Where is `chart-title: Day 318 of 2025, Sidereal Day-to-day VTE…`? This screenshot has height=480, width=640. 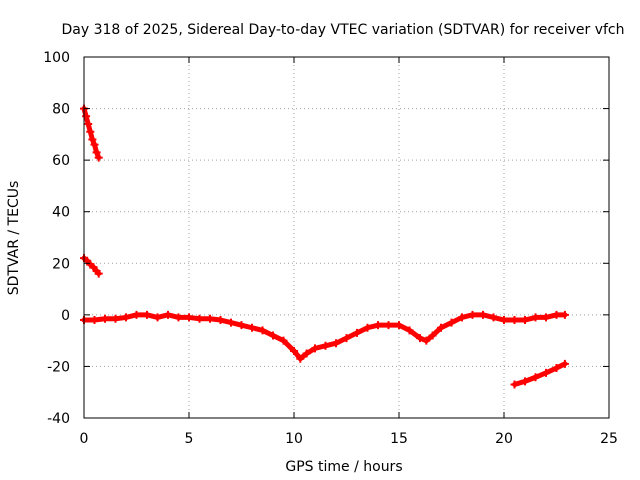 chart-title: Day 318 of 2025, Sidereal Day-to-day VTE… is located at coordinates (342, 30).